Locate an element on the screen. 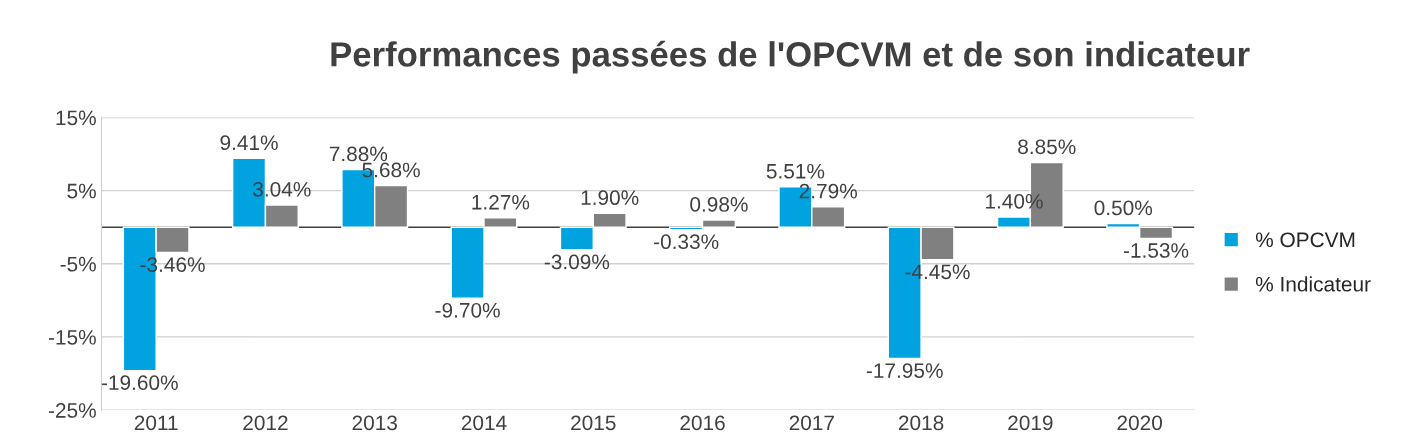  legend-label: % Indicateur is located at coordinates (1313, 284).